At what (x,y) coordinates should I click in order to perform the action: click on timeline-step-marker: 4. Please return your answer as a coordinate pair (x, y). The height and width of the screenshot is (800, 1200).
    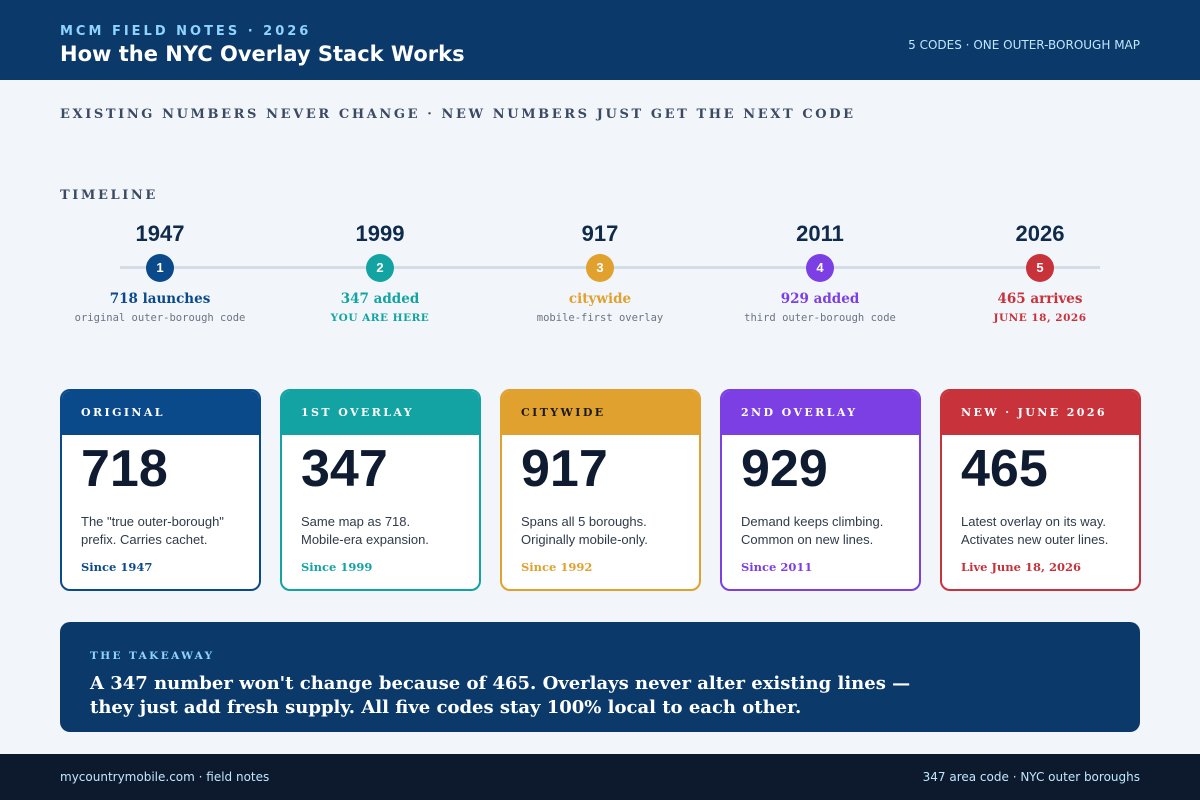
    Looking at the image, I should click on (820, 268).